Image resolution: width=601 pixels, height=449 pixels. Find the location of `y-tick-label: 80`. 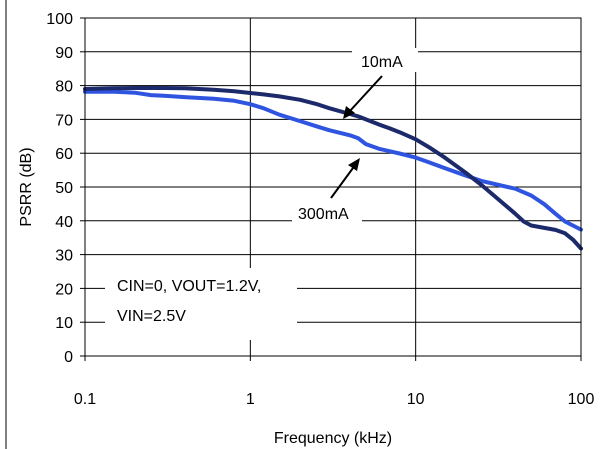

y-tick-label: 80 is located at coordinates (64, 87).